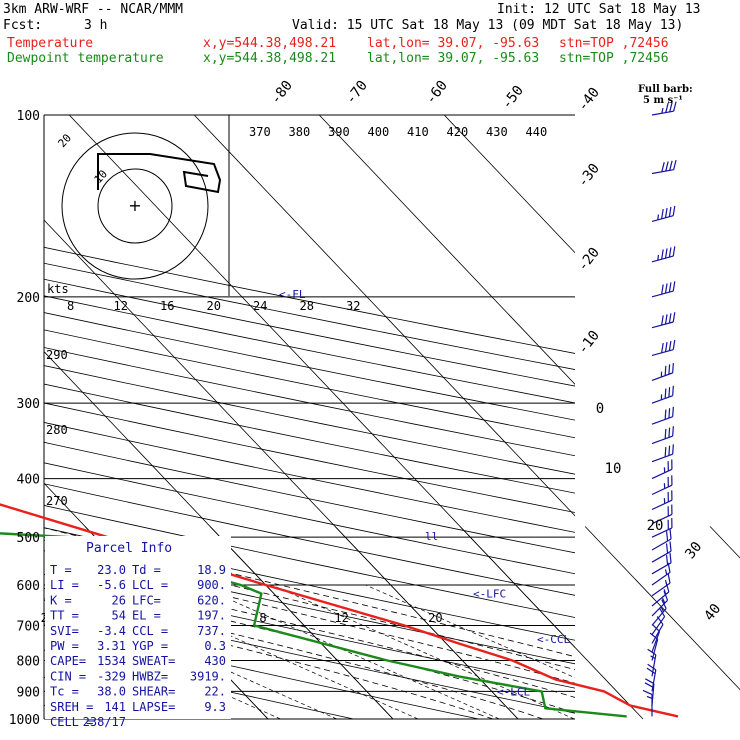 The height and width of the screenshot is (740, 740). What do you see at coordinates (121, 306) in the screenshot?
I see `wind-speed-label: 12` at bounding box center [121, 306].